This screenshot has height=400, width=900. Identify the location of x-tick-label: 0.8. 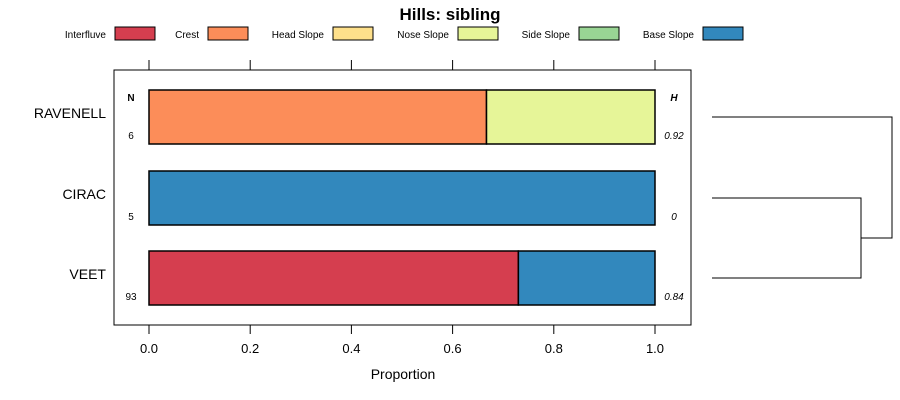
(554, 348).